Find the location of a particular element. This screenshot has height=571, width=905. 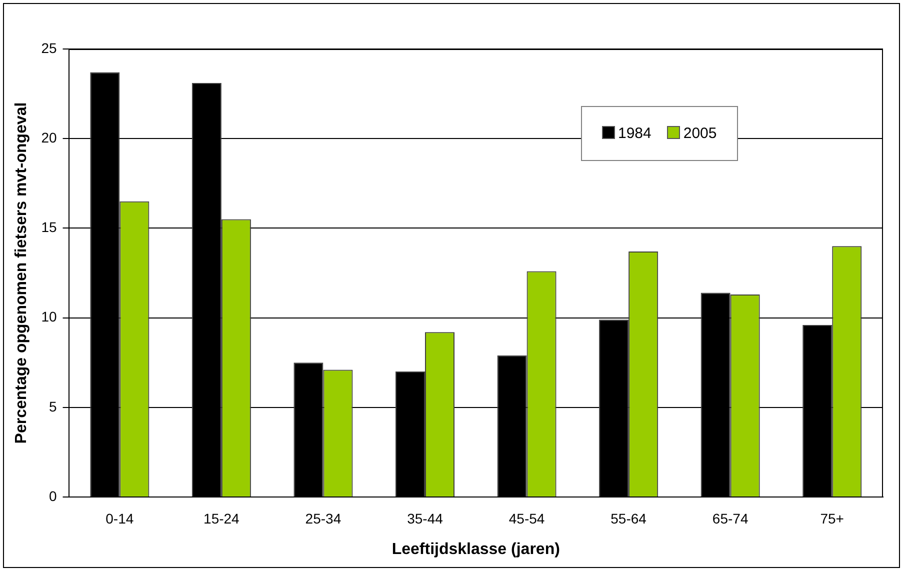

x-tick-label: 0-14 is located at coordinates (120, 518).